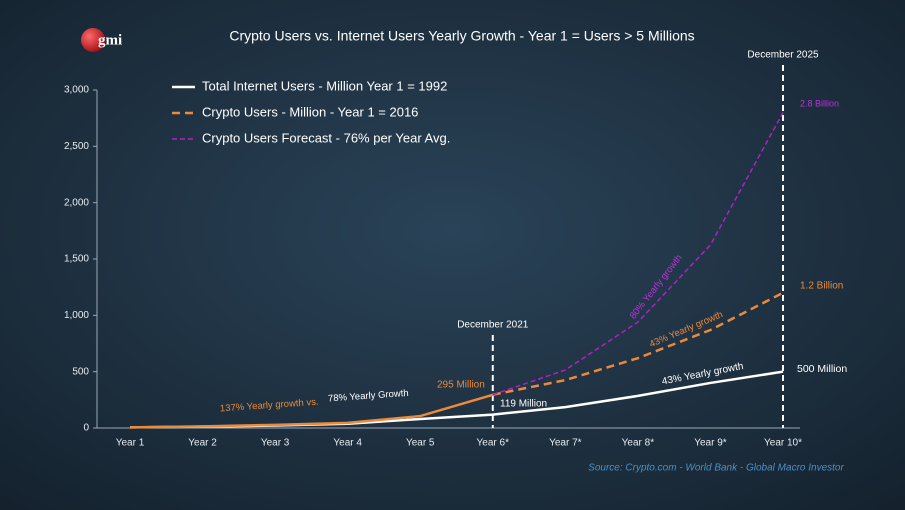  Describe the element at coordinates (822, 369) in the screenshot. I see `annotation: 500 Million` at that location.